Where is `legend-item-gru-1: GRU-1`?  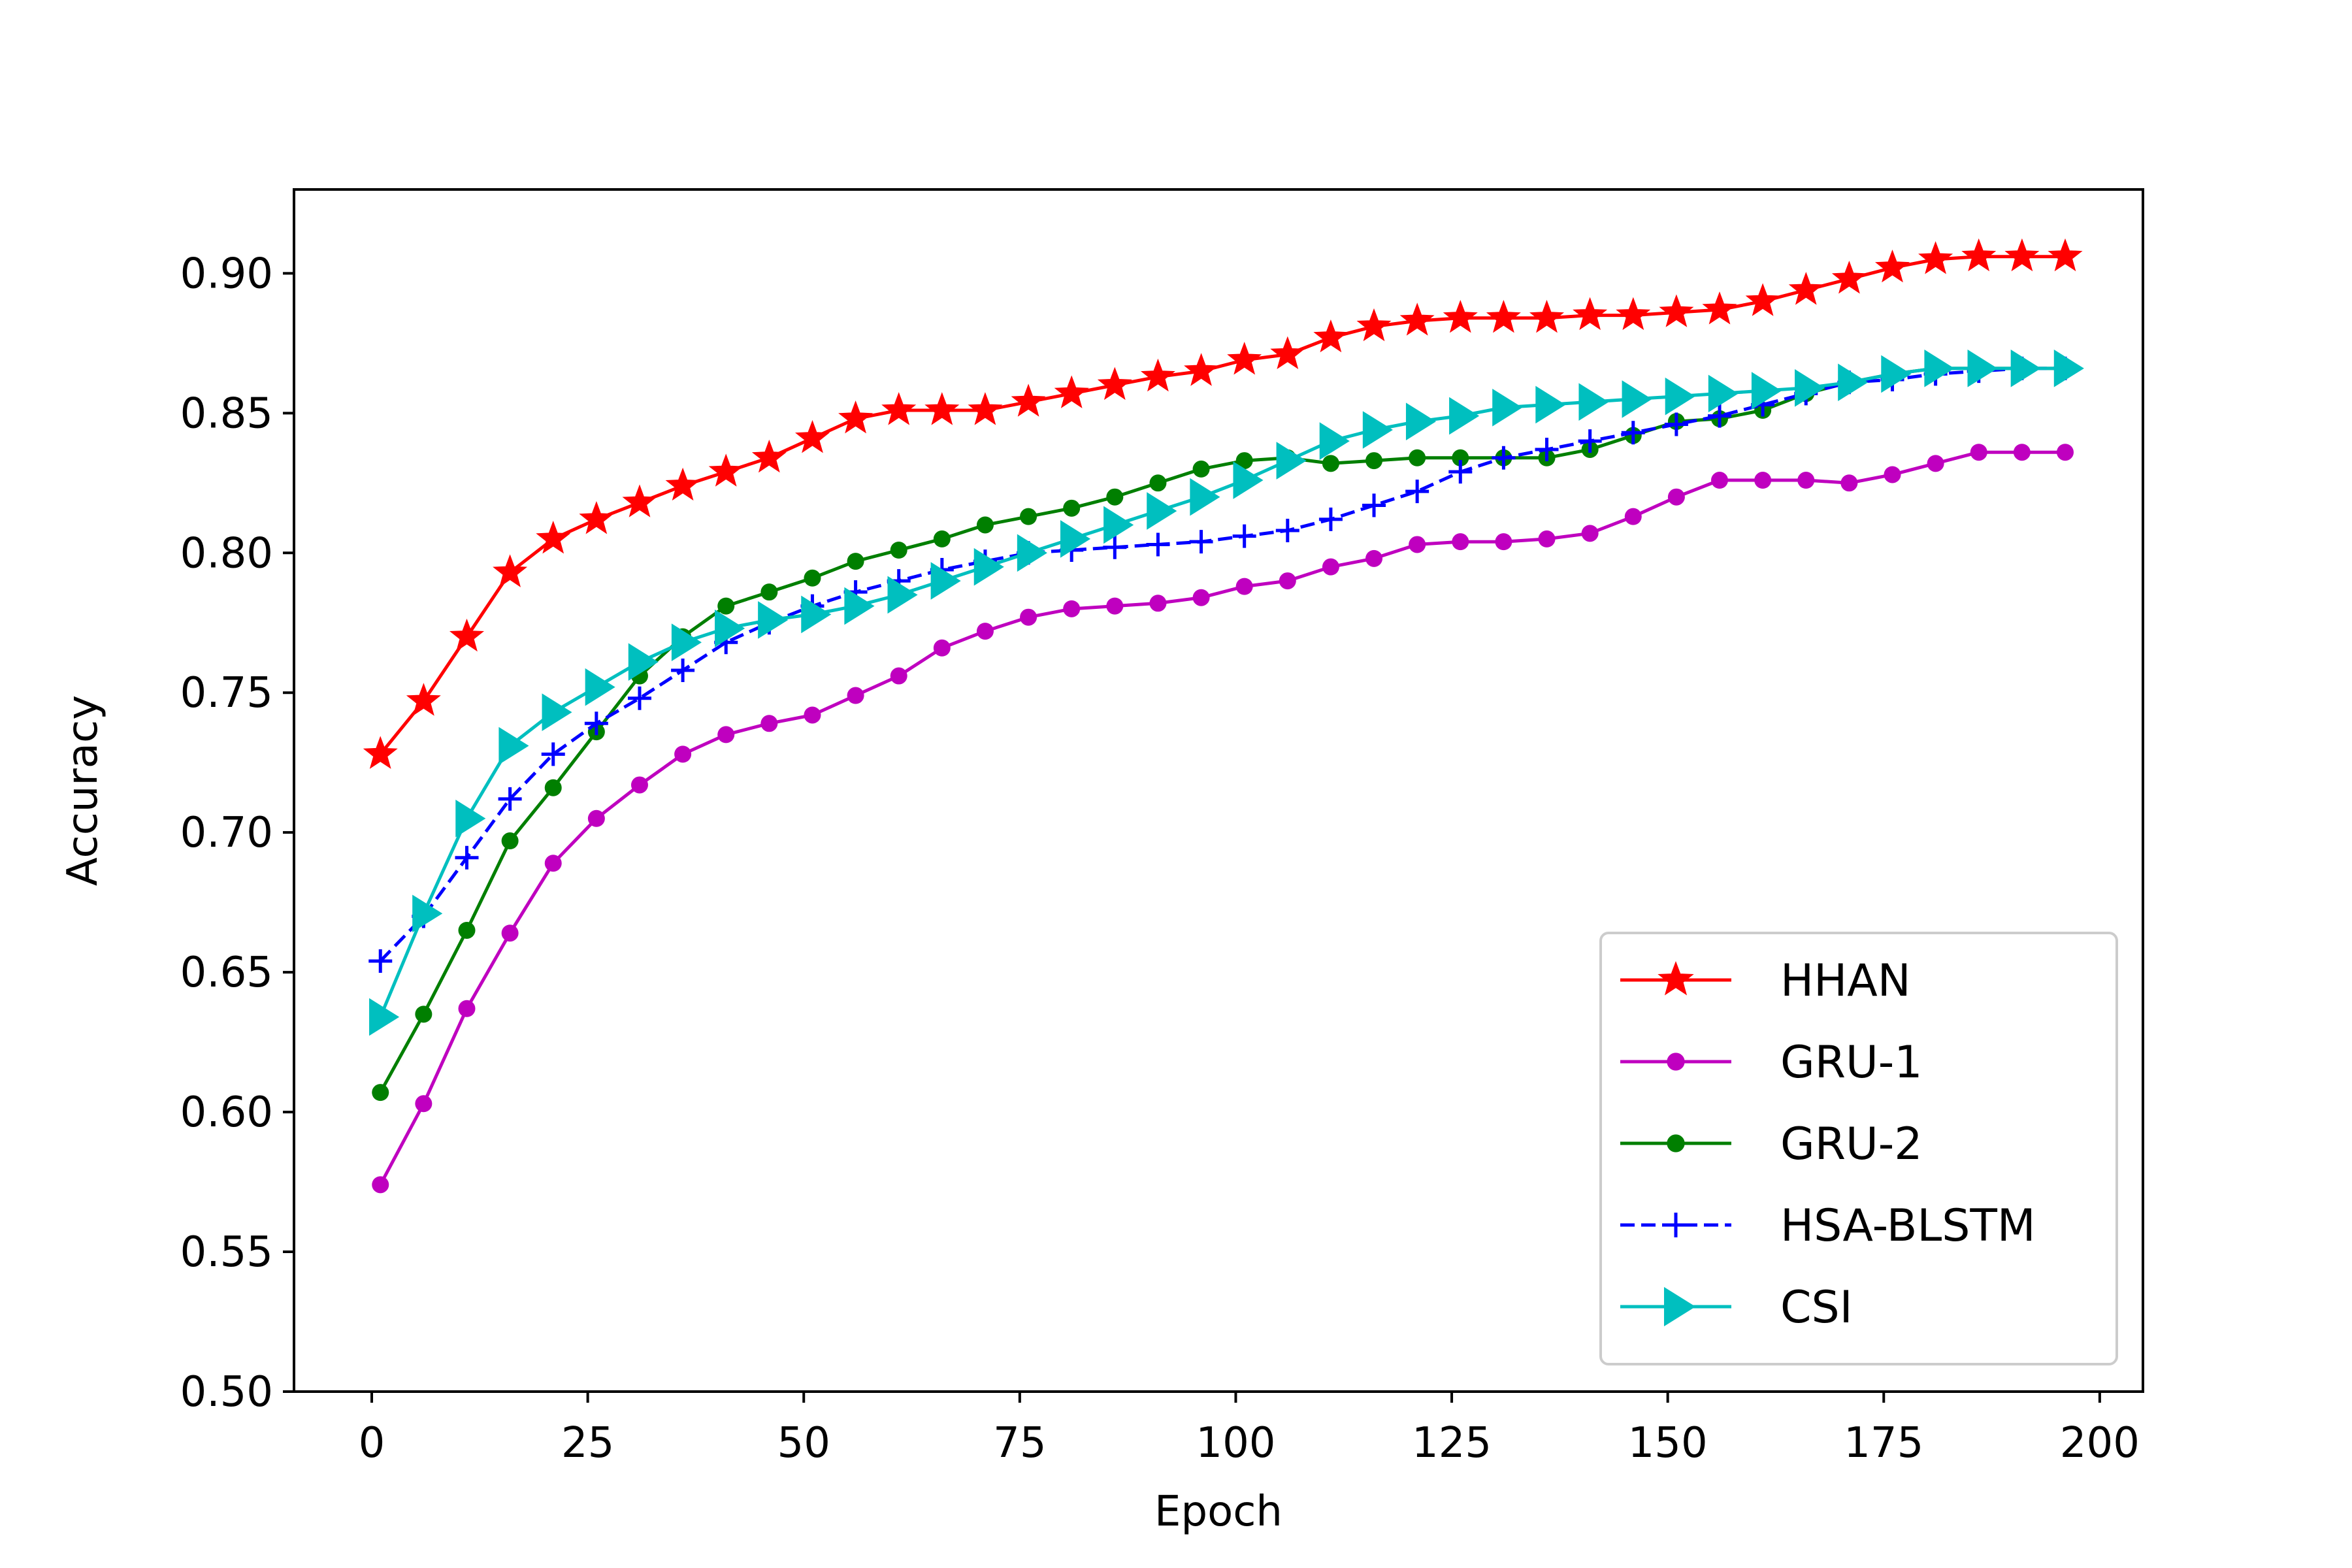 legend-item-gru-1: GRU-1 is located at coordinates (1771, 1062).